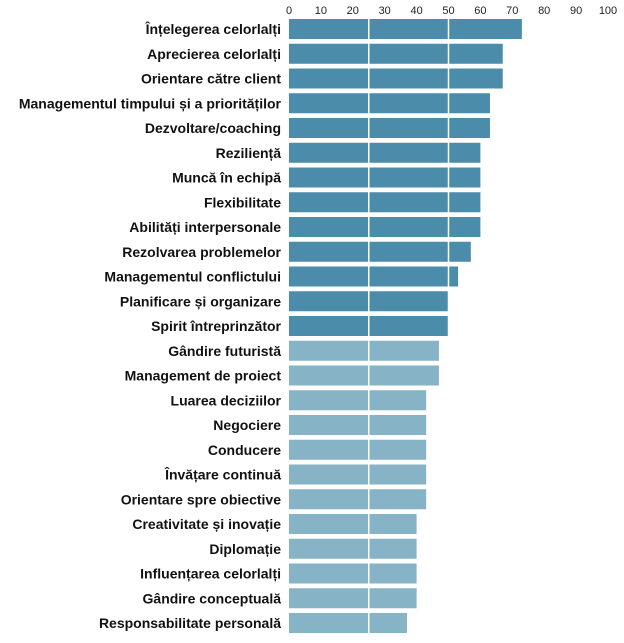 This screenshot has height=643, width=624. What do you see at coordinates (289, 11) in the screenshot?
I see `x-tick-label: 0` at bounding box center [289, 11].